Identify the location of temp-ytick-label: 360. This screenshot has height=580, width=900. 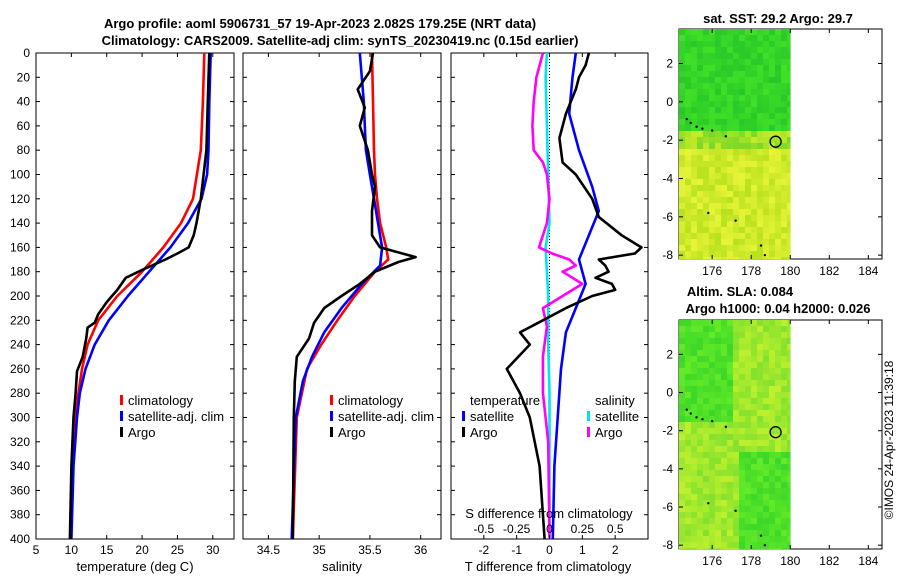
(20, 490).